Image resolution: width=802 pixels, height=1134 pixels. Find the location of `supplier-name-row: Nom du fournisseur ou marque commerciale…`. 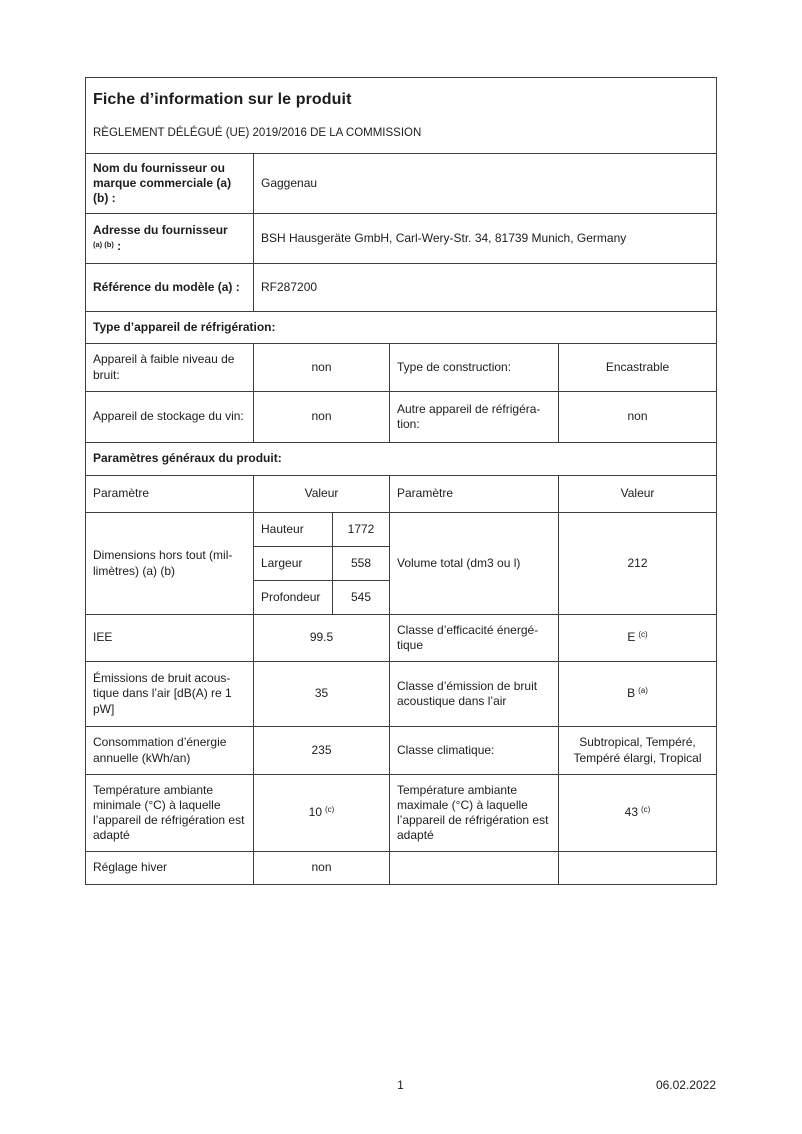

supplier-name-row: Nom du fournisseur ou marque commerciale… is located at coordinates (401, 183).